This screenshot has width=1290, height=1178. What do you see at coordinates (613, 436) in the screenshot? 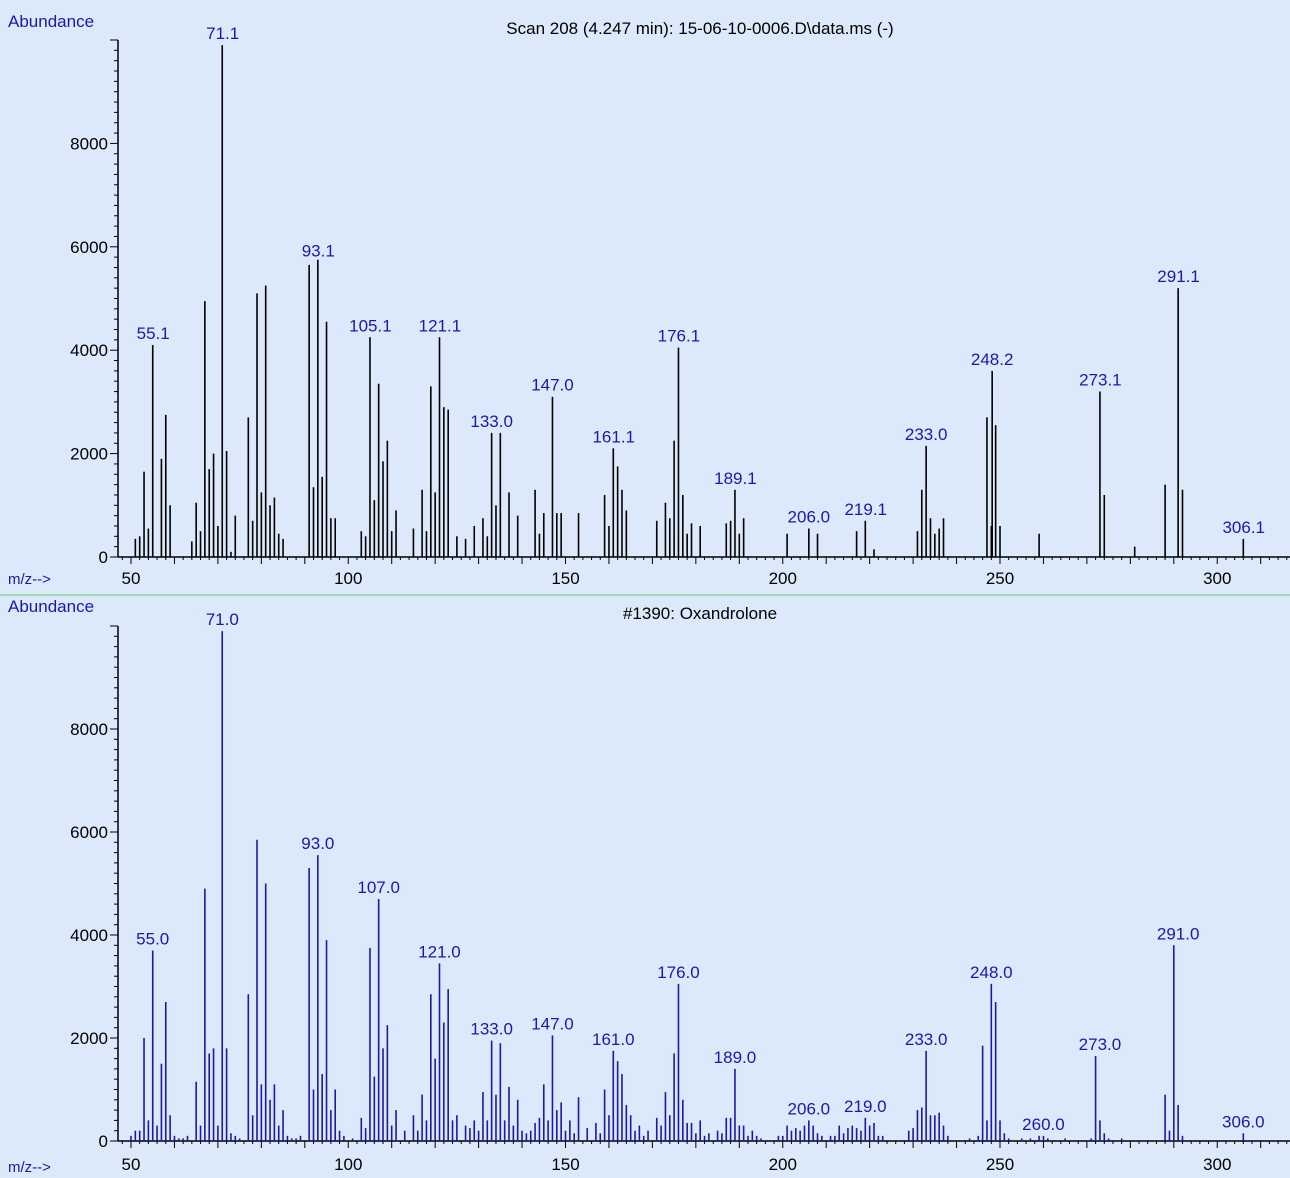
I see `sample-peak-label: 161.1` at bounding box center [613, 436].